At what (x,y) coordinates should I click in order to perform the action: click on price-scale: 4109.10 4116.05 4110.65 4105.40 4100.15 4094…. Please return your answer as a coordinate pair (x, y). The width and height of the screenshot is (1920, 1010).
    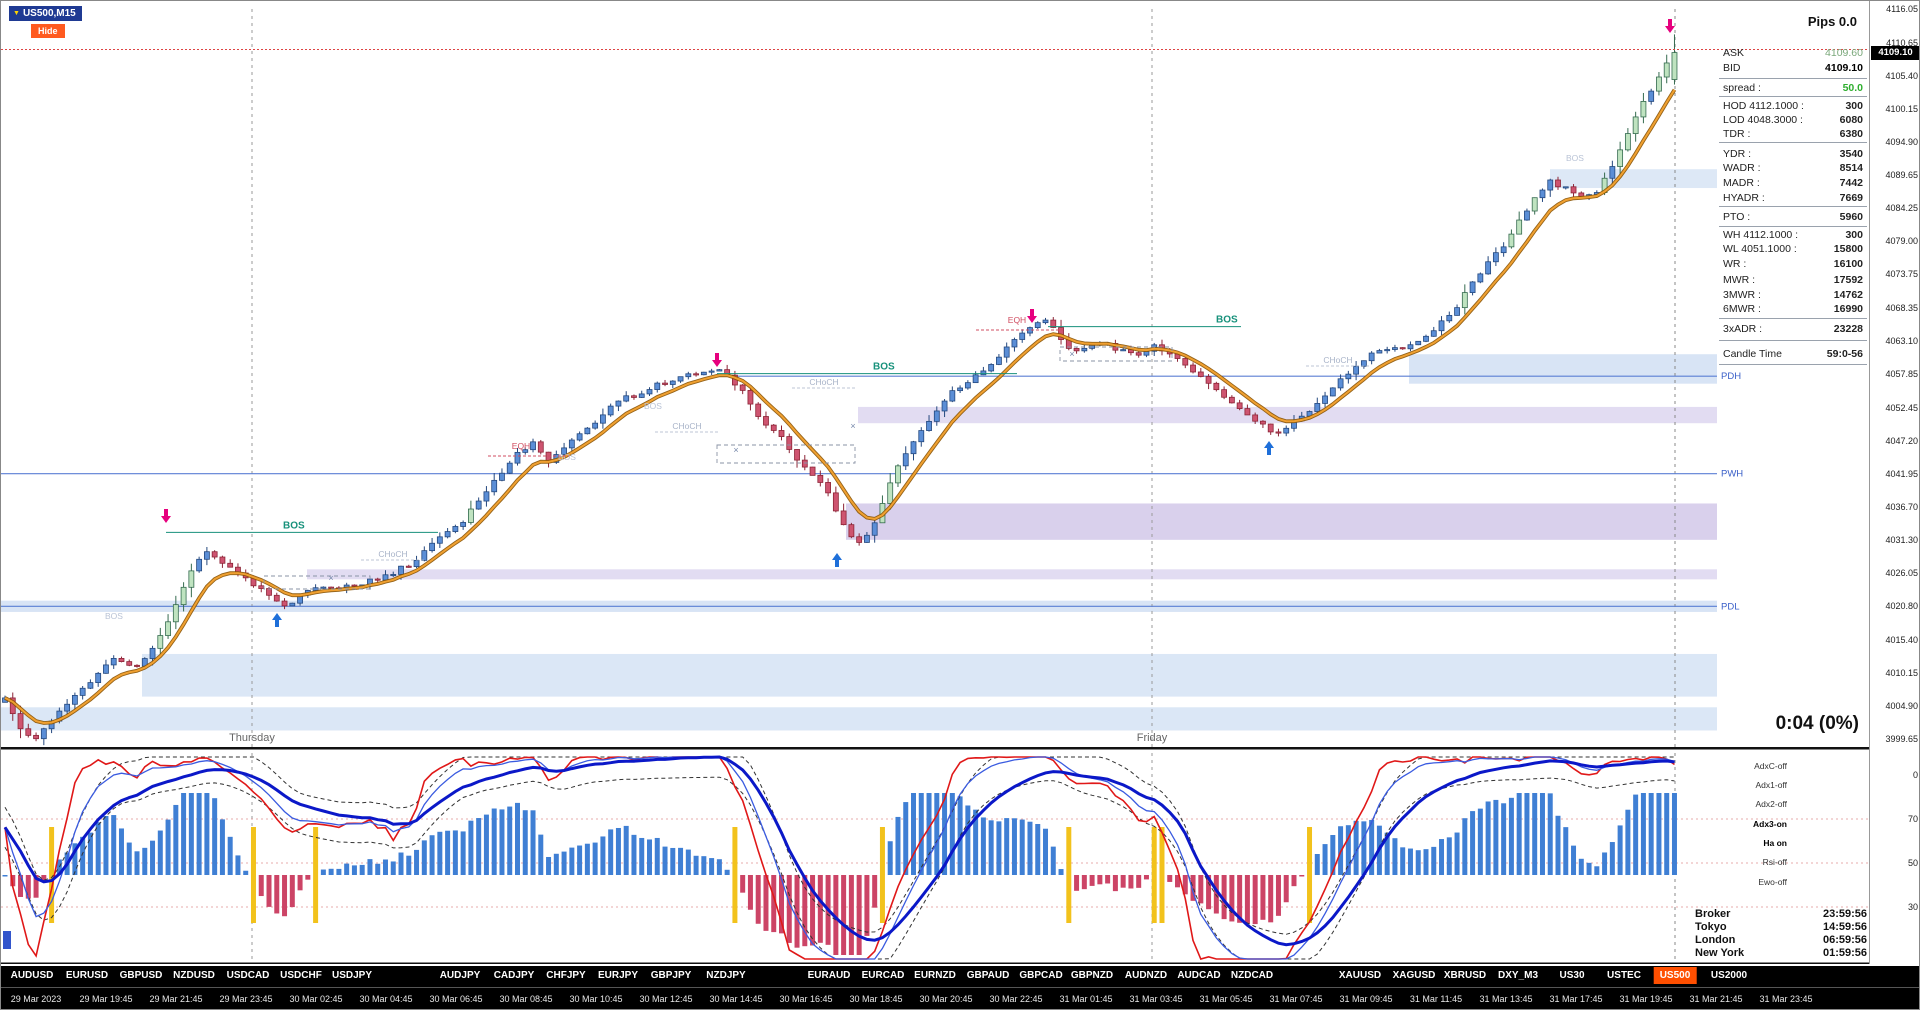
    Looking at the image, I should click on (1894, 482).